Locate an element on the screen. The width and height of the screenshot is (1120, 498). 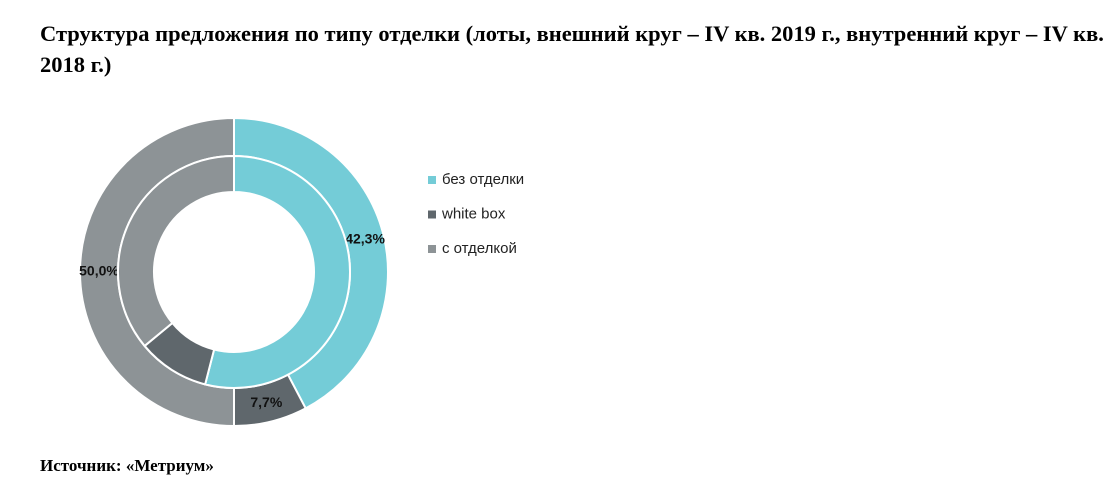
legend-label: с отделкой is located at coordinates (479, 248).